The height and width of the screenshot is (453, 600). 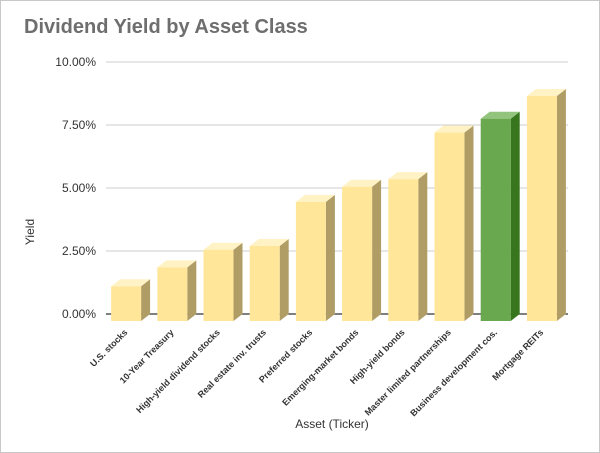 What do you see at coordinates (79, 125) in the screenshot?
I see `y-tick-label: 7.50%` at bounding box center [79, 125].